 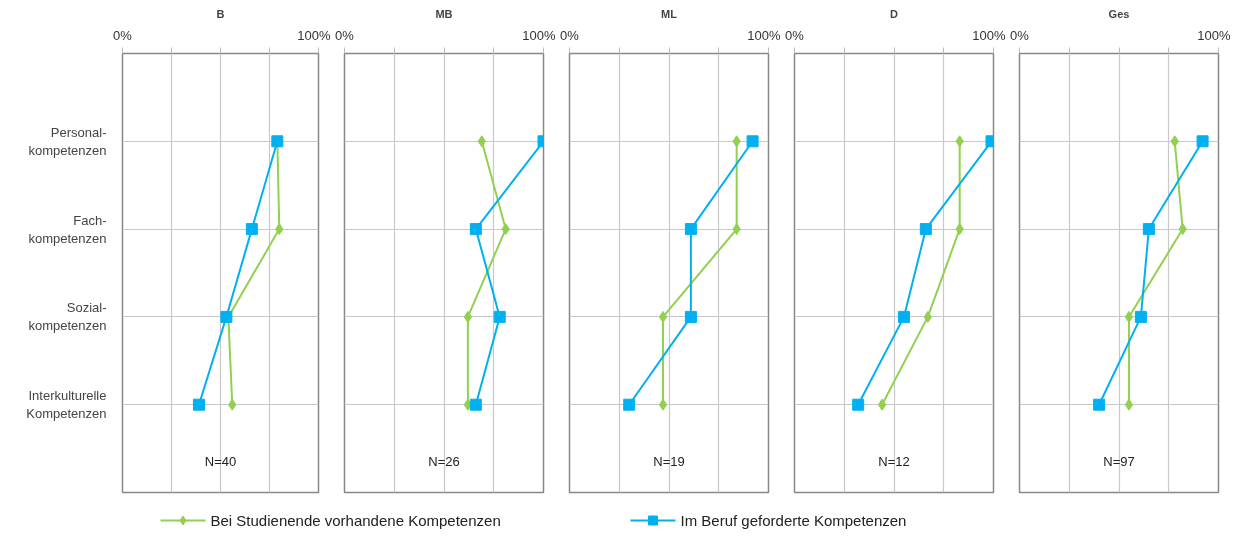 I want to click on legend-label: Bei Studienende vorhandene Kompetenzen, so click(x=355, y=520).